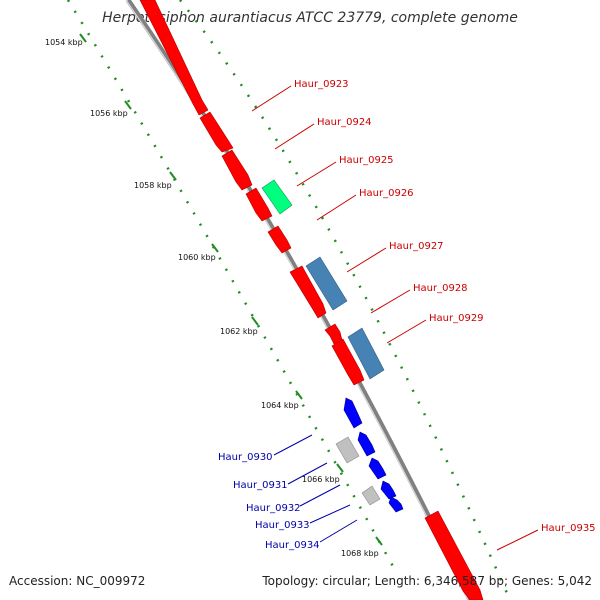  Describe the element at coordinates (360, 553) in the screenshot. I see `tick-label-1068: 1068 kbp` at that location.